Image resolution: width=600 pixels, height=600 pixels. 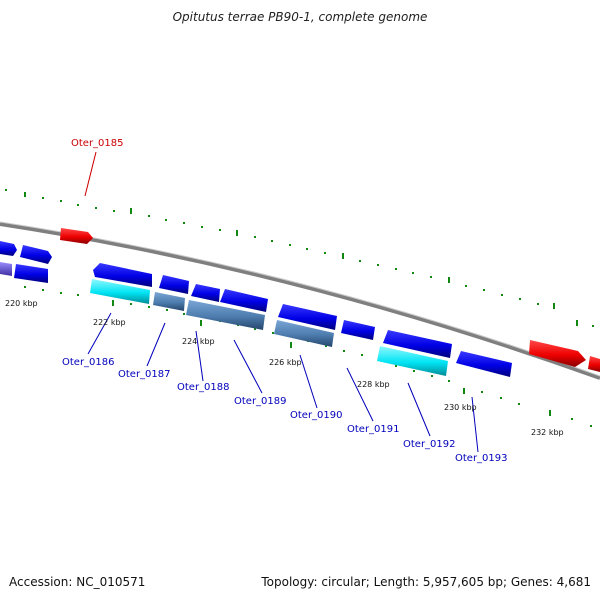 I want to click on gene-label-oter-0189: Oter_0189, so click(x=260, y=401).